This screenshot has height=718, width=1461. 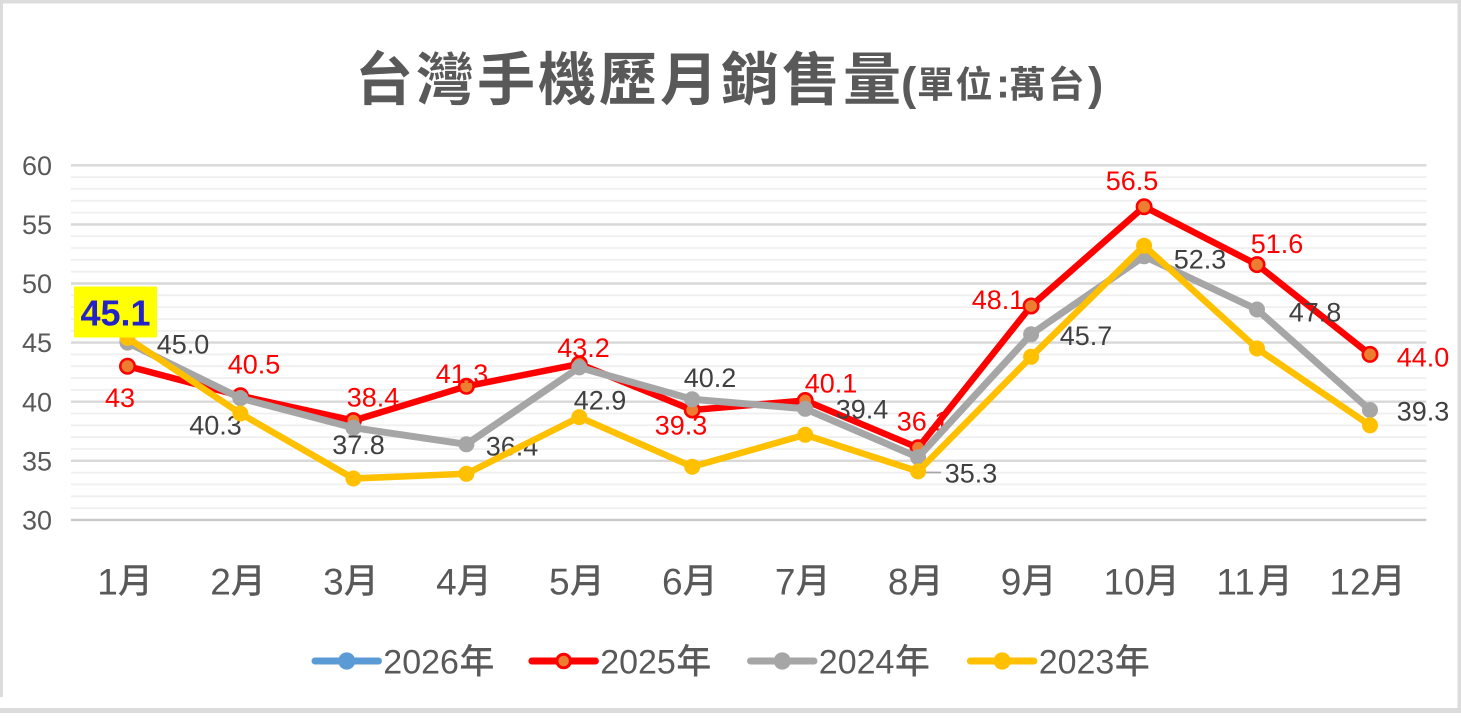 I want to click on svg-text: 9, so click(x=1011, y=582).